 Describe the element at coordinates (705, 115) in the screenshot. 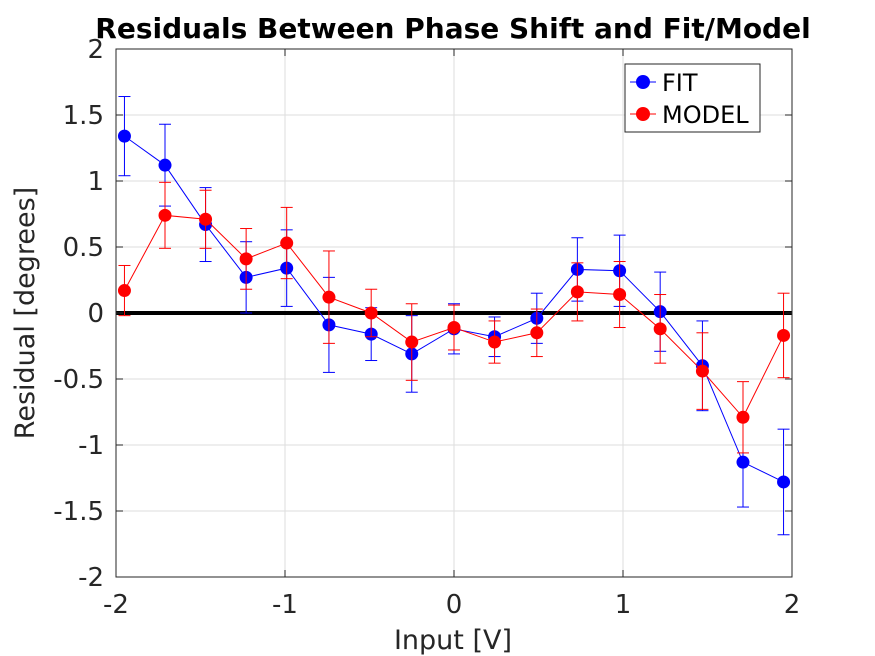

I see `legend-model-label: MODEL` at that location.